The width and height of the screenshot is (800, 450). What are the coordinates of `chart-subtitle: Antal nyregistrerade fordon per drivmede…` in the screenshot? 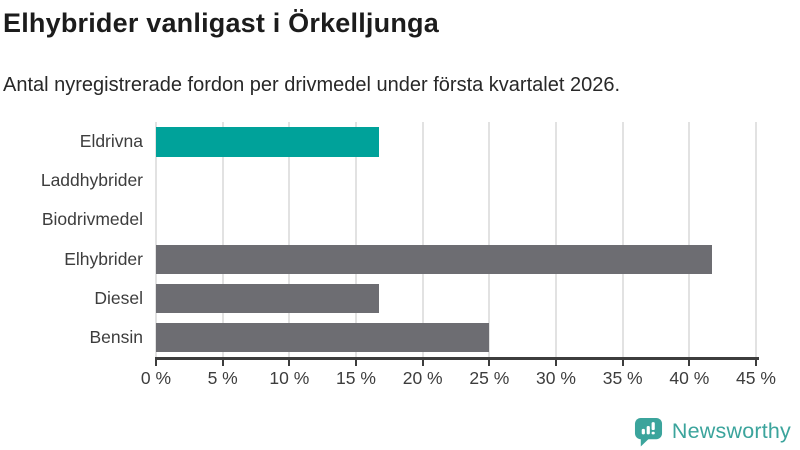 It's located at (312, 85).